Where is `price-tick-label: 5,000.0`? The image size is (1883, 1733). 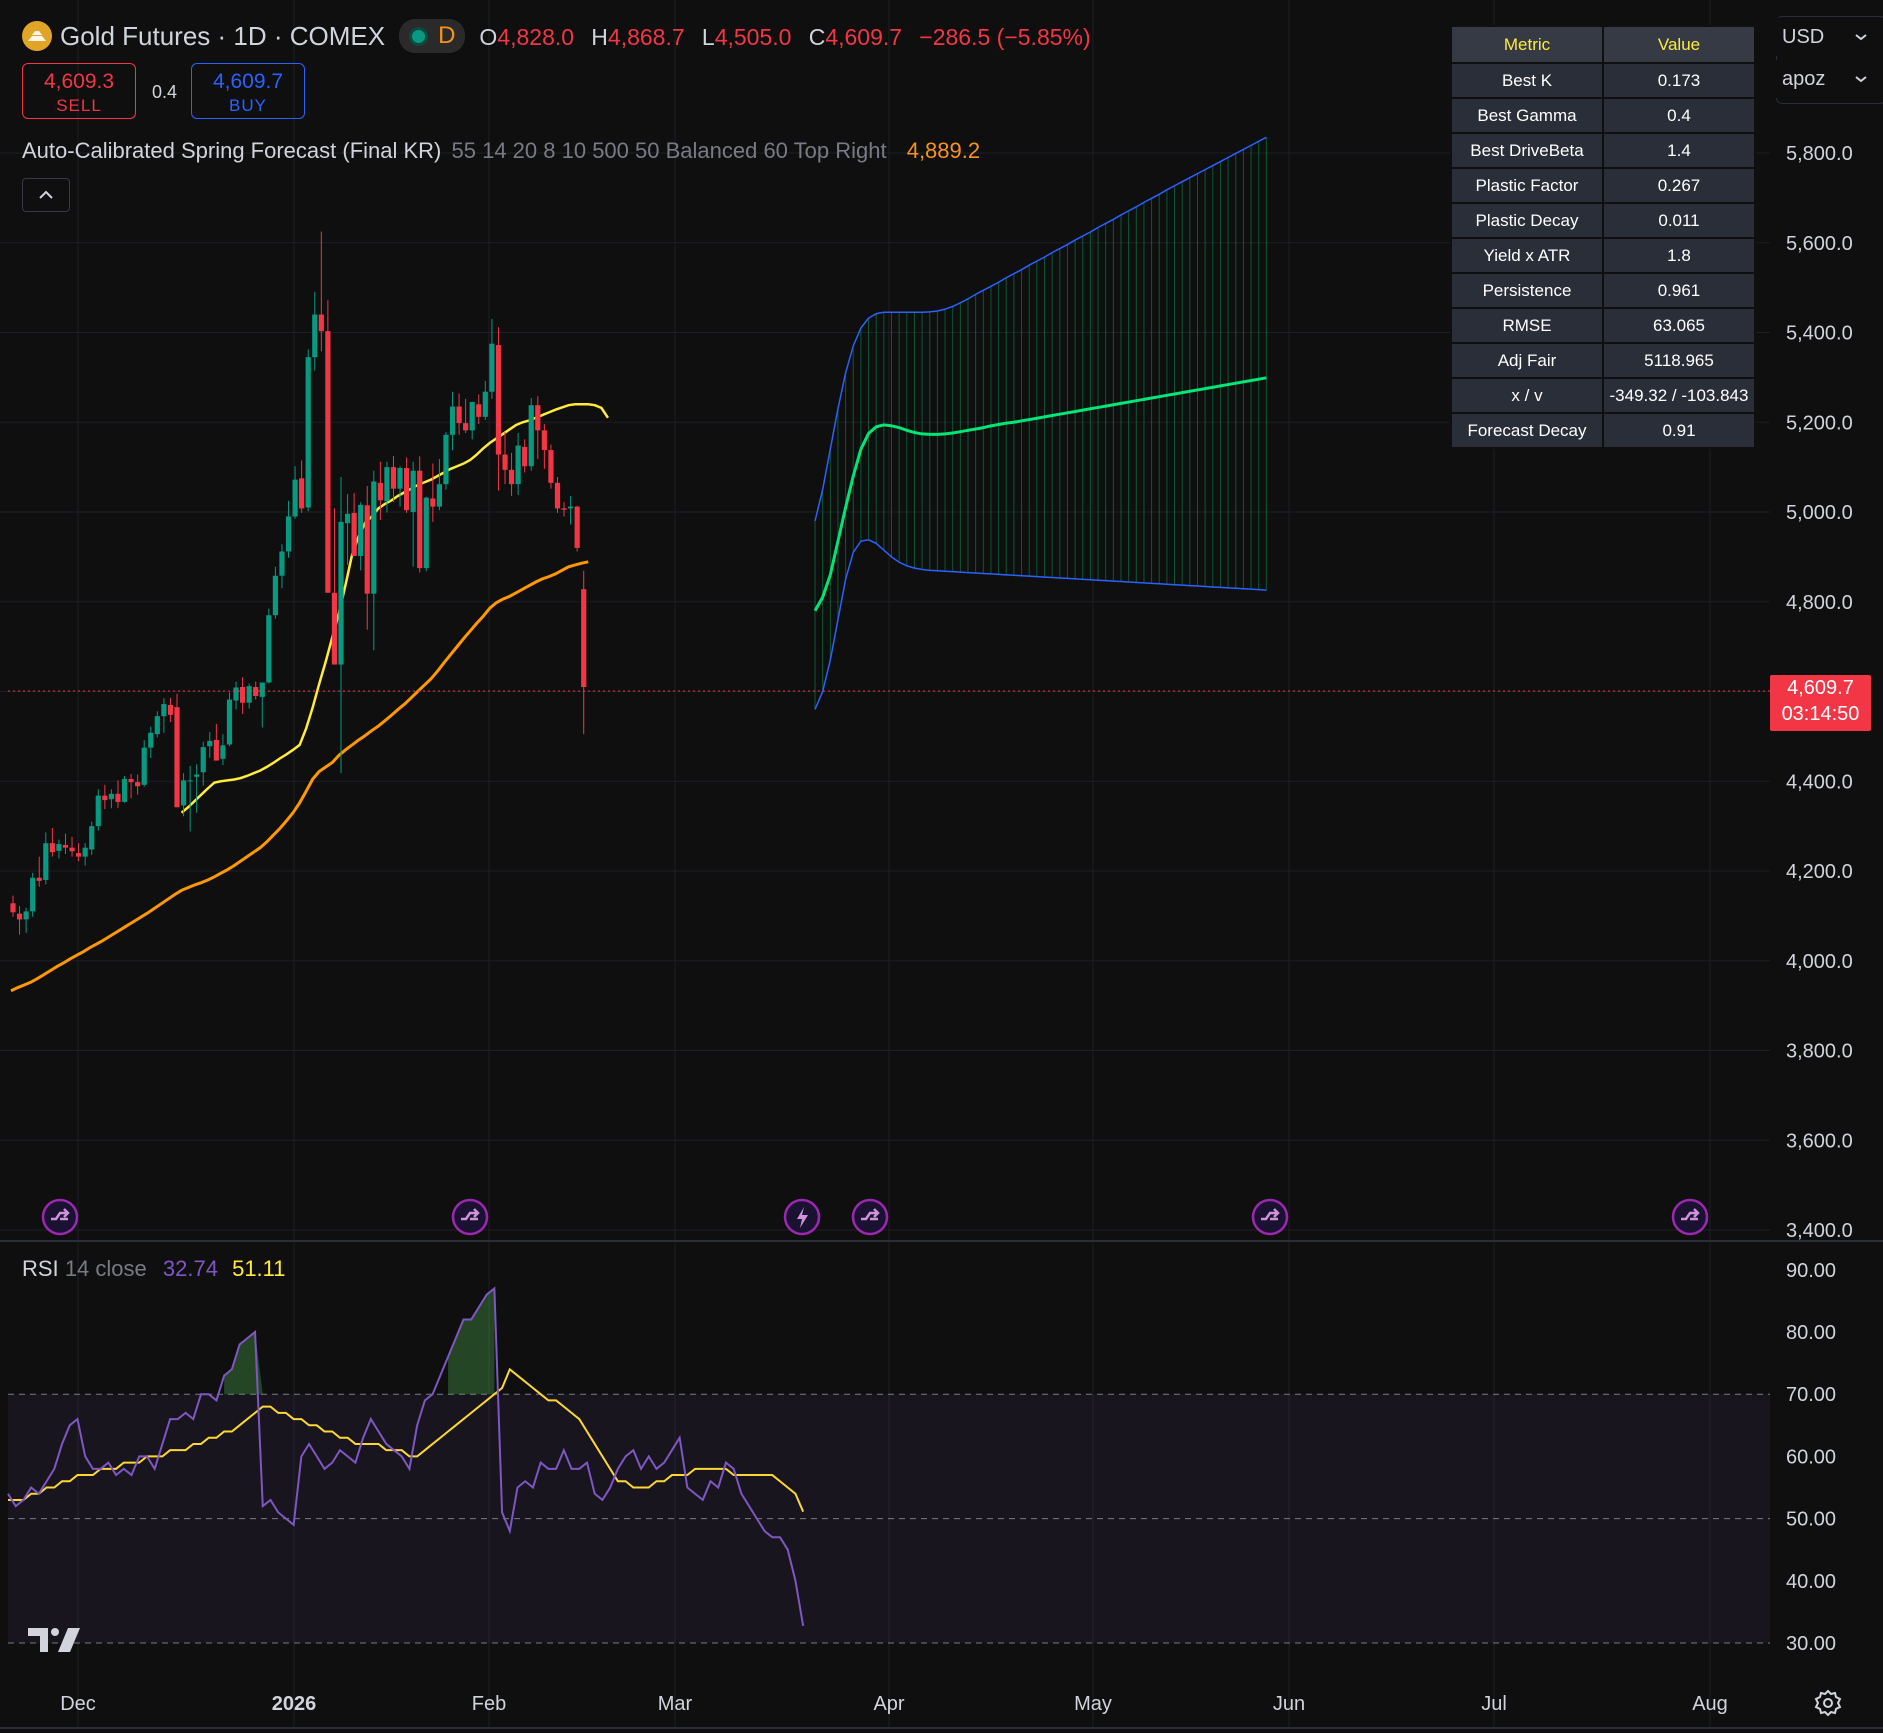 price-tick-label: 5,000.0 is located at coordinates (1819, 513).